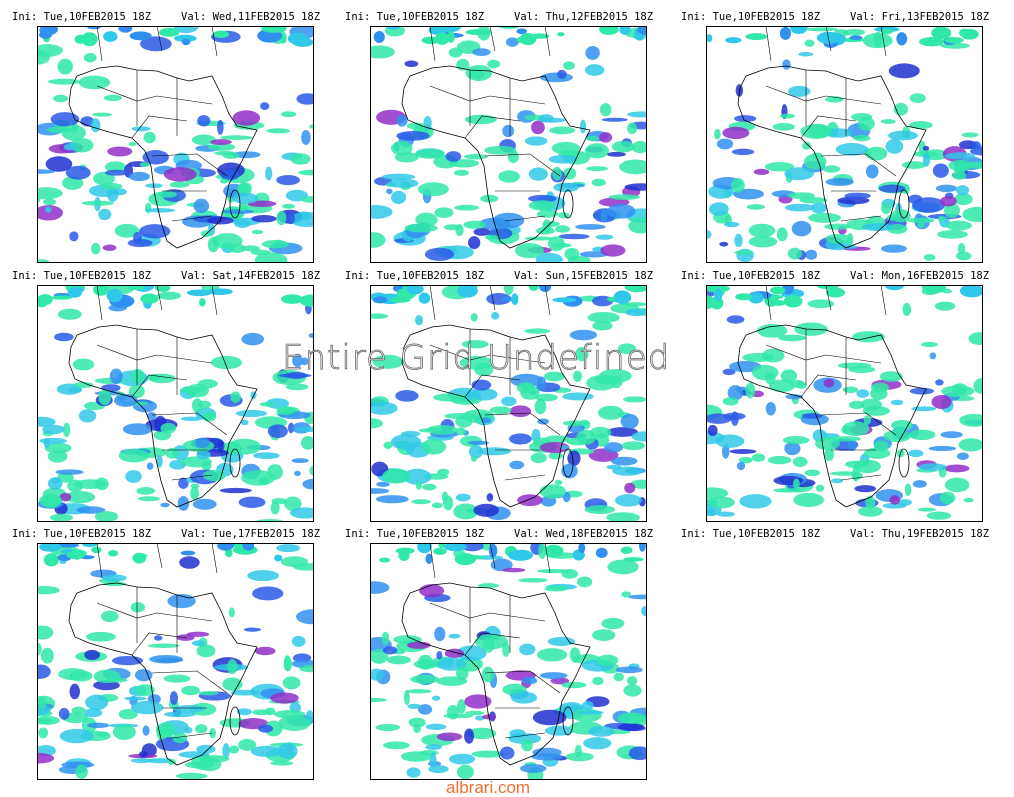  Describe the element at coordinates (584, 276) in the screenshot. I see `valid-time: Val: Sun,15FEB2015 18Z` at that location.